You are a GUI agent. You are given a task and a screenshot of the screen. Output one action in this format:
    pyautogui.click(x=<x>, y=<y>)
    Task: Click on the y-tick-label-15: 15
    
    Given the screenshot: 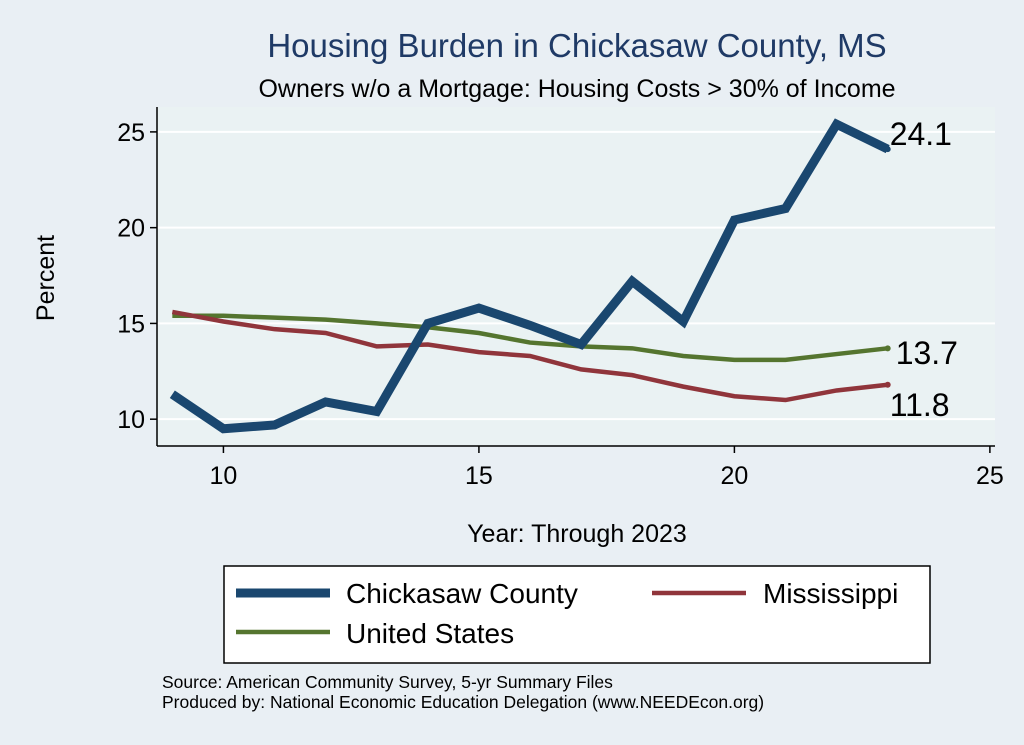 What is the action you would take?
    pyautogui.click(x=131, y=324)
    